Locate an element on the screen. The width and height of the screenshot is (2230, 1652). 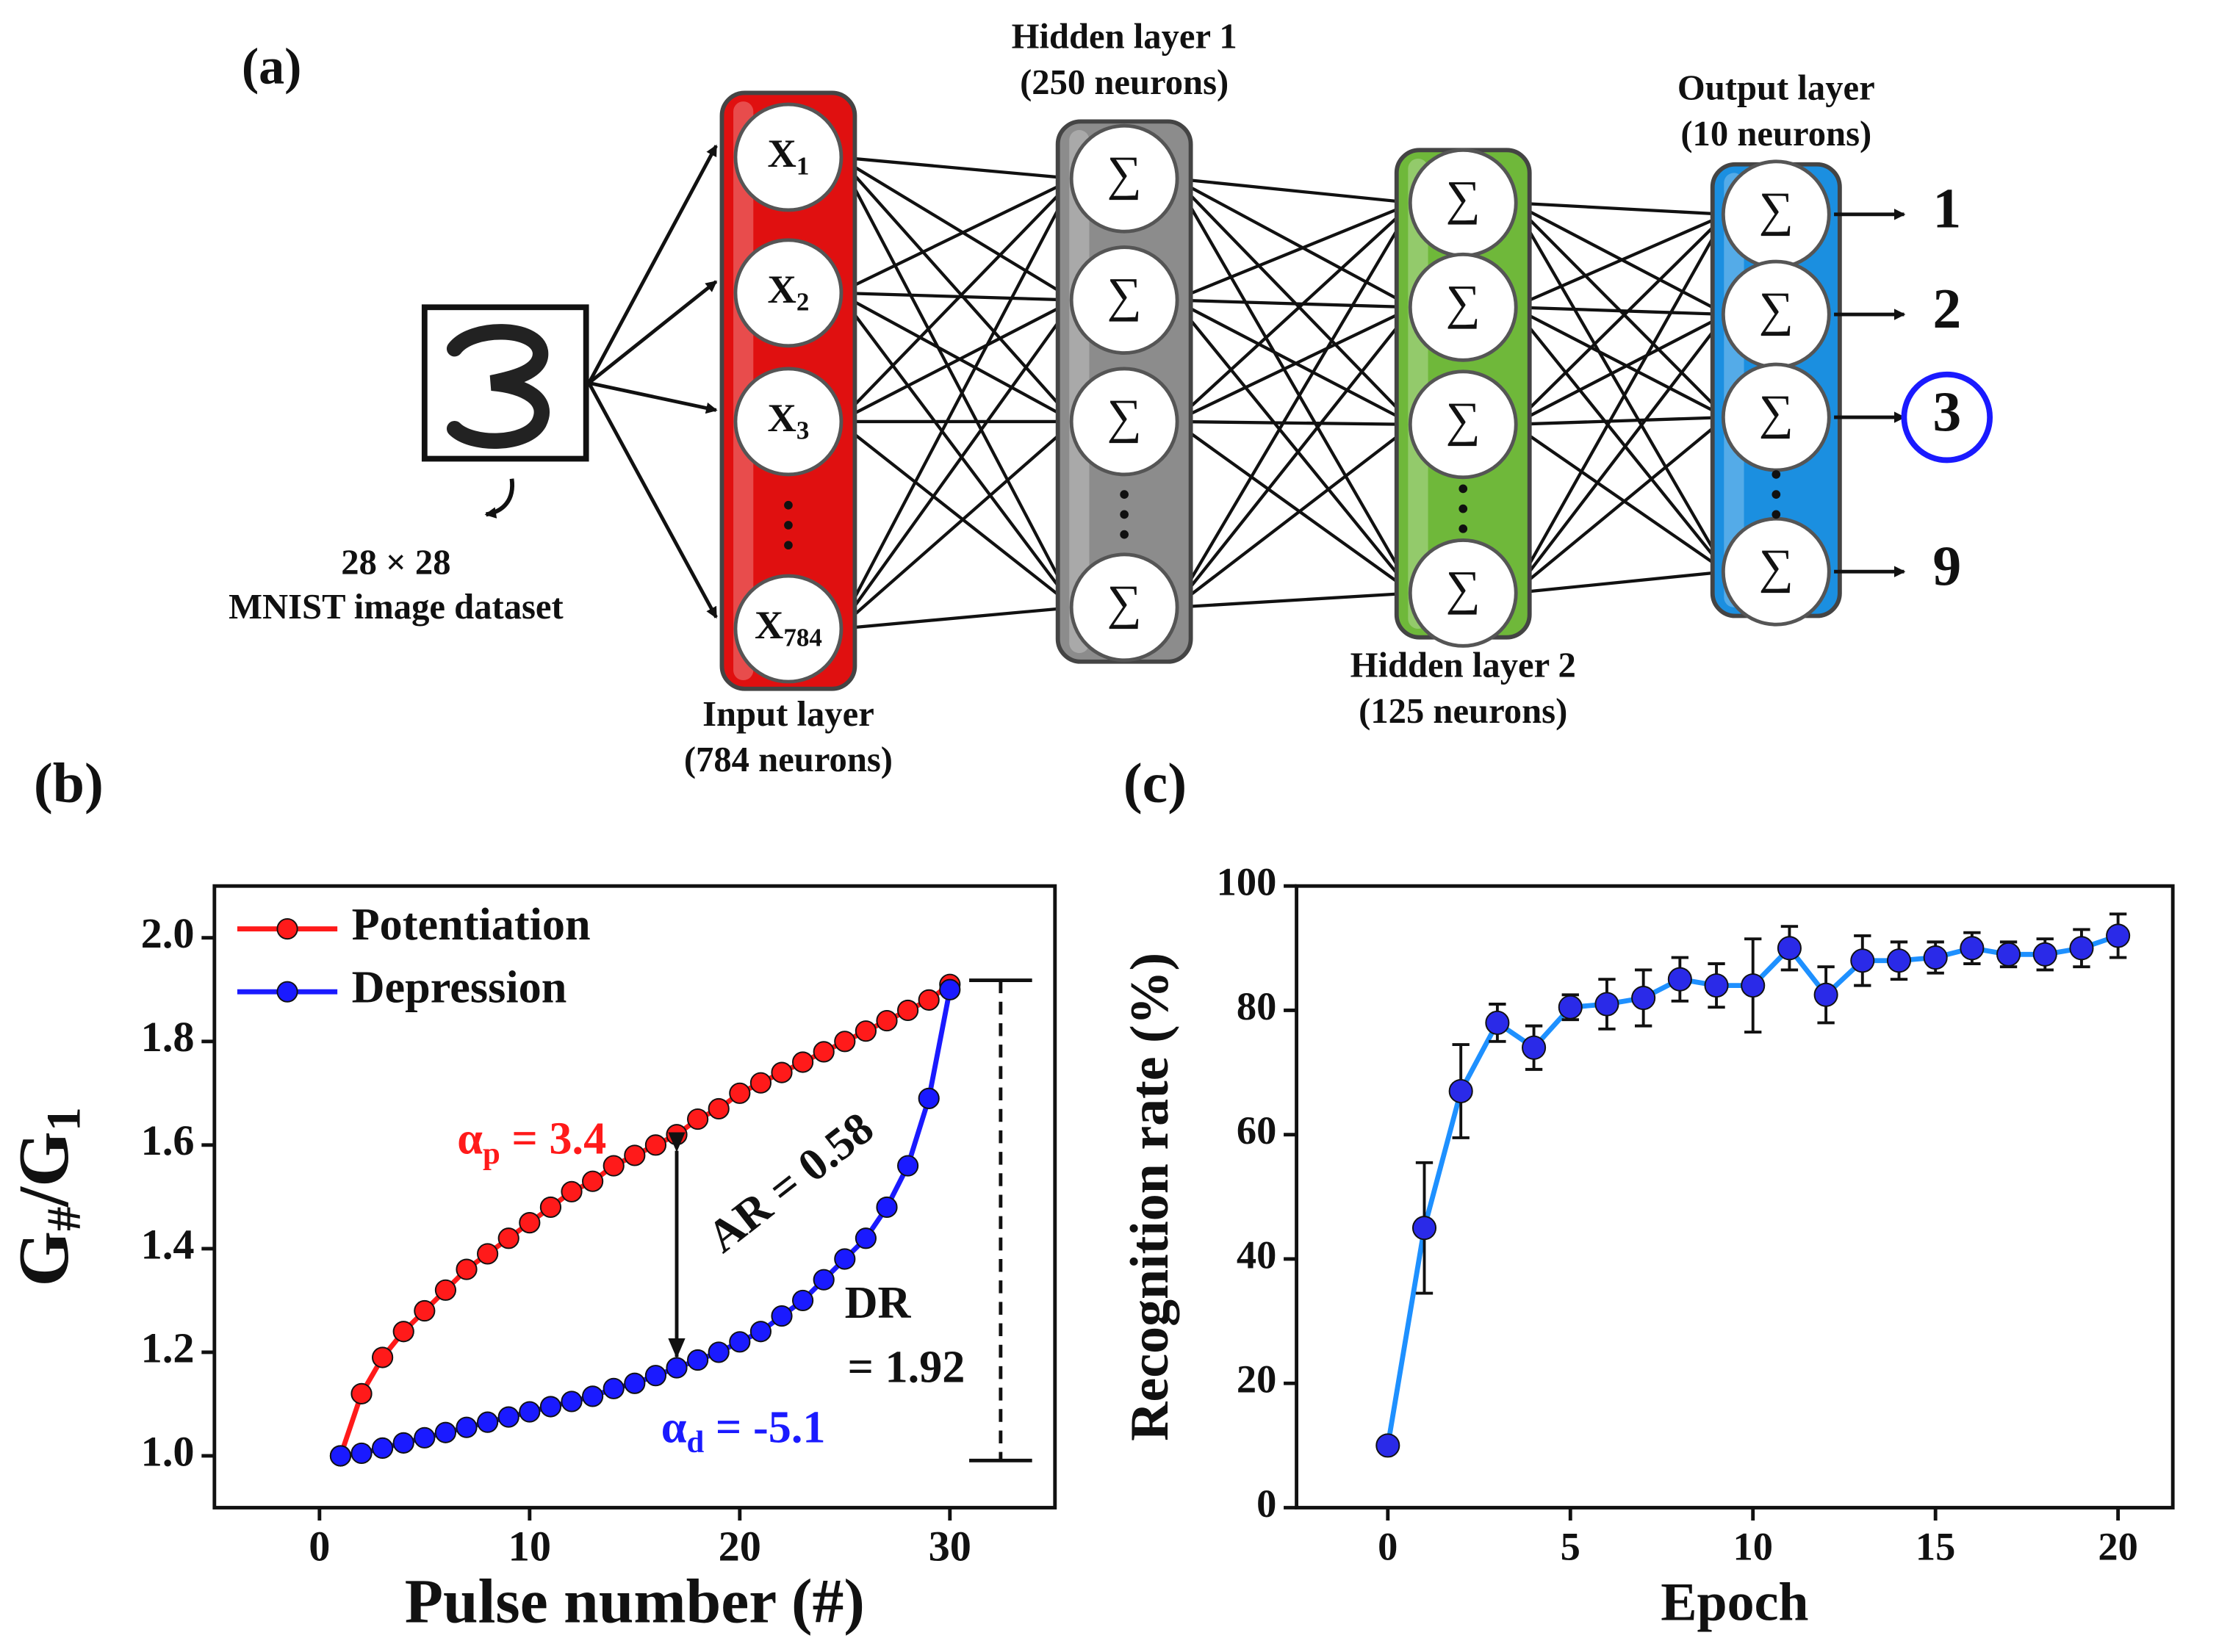
x-axis-label: Pulse number (#) is located at coordinates (635, 1601).